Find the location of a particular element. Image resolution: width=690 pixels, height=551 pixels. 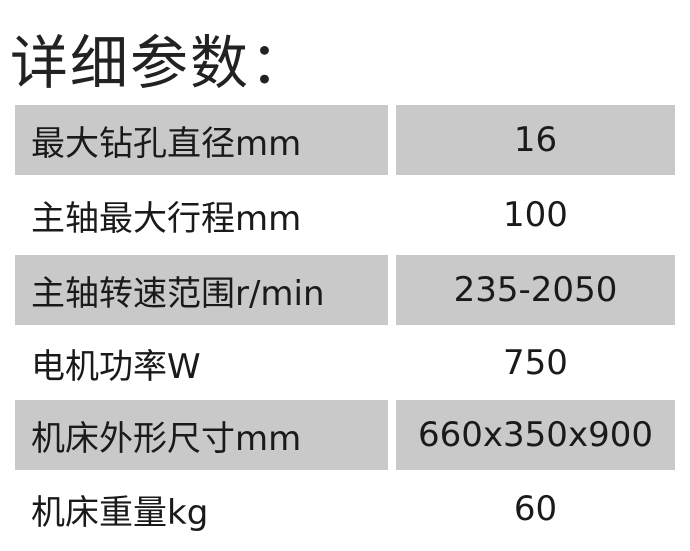

spec-value: 235-2050 is located at coordinates (535, 290).